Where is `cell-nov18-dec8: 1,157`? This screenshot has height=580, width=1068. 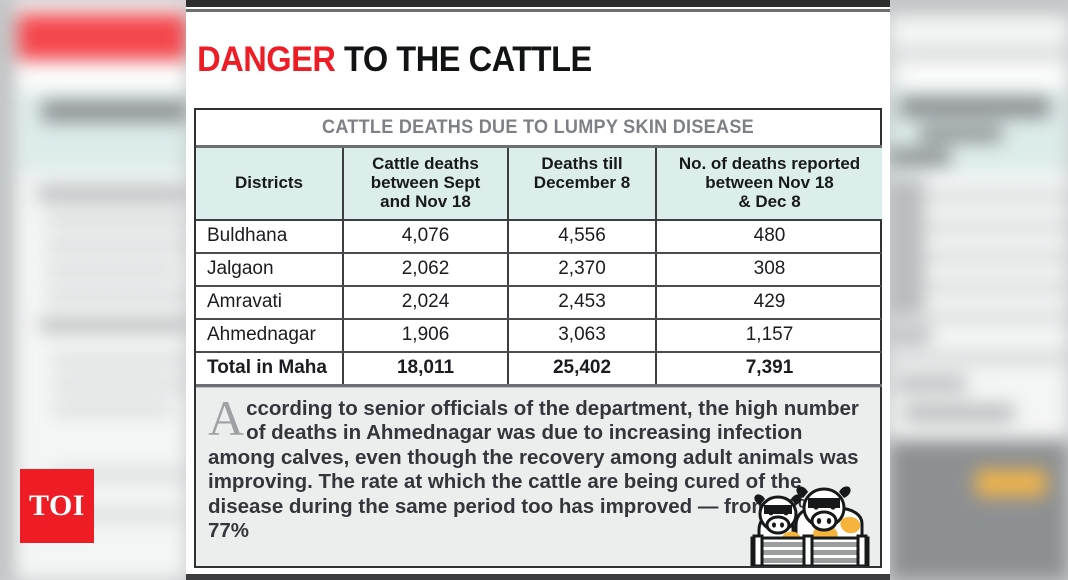 cell-nov18-dec8: 1,157 is located at coordinates (768, 335).